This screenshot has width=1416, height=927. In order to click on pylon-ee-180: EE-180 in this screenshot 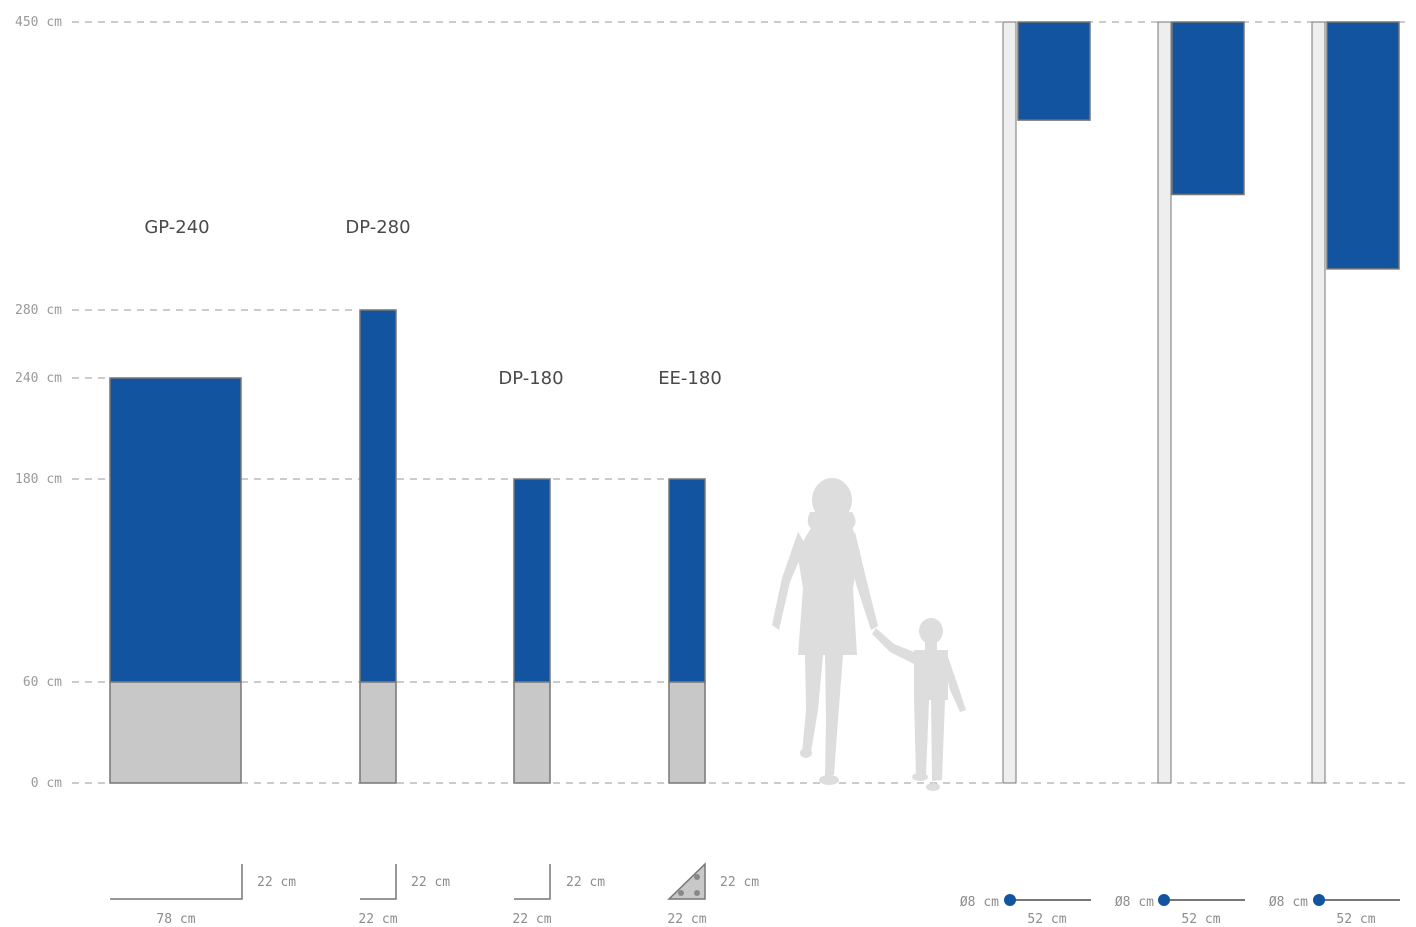, I will do `click(690, 576)`.